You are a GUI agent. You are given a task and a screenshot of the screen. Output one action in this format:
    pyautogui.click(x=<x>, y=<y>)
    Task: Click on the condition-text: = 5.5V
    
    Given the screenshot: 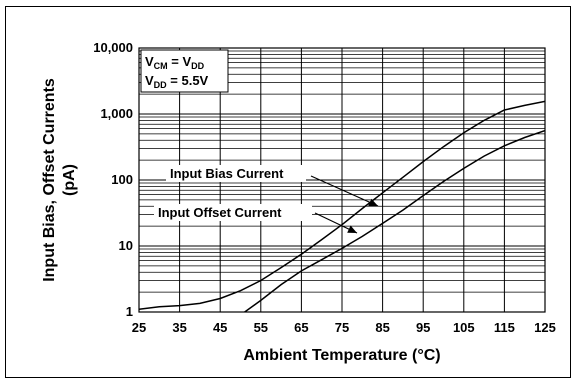 What is the action you would take?
    pyautogui.click(x=188, y=80)
    